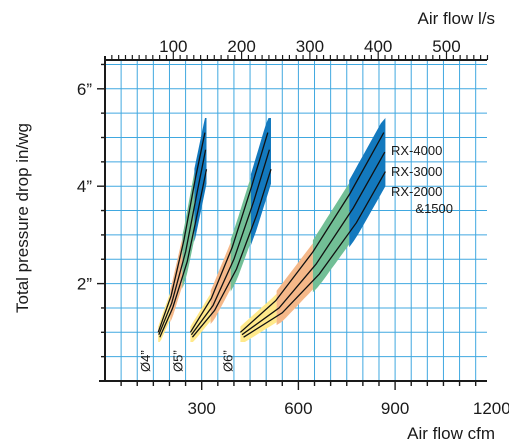  Describe the element at coordinates (22, 218) in the screenshot. I see `y-axis-title: Total pressure drop in/wg` at that location.